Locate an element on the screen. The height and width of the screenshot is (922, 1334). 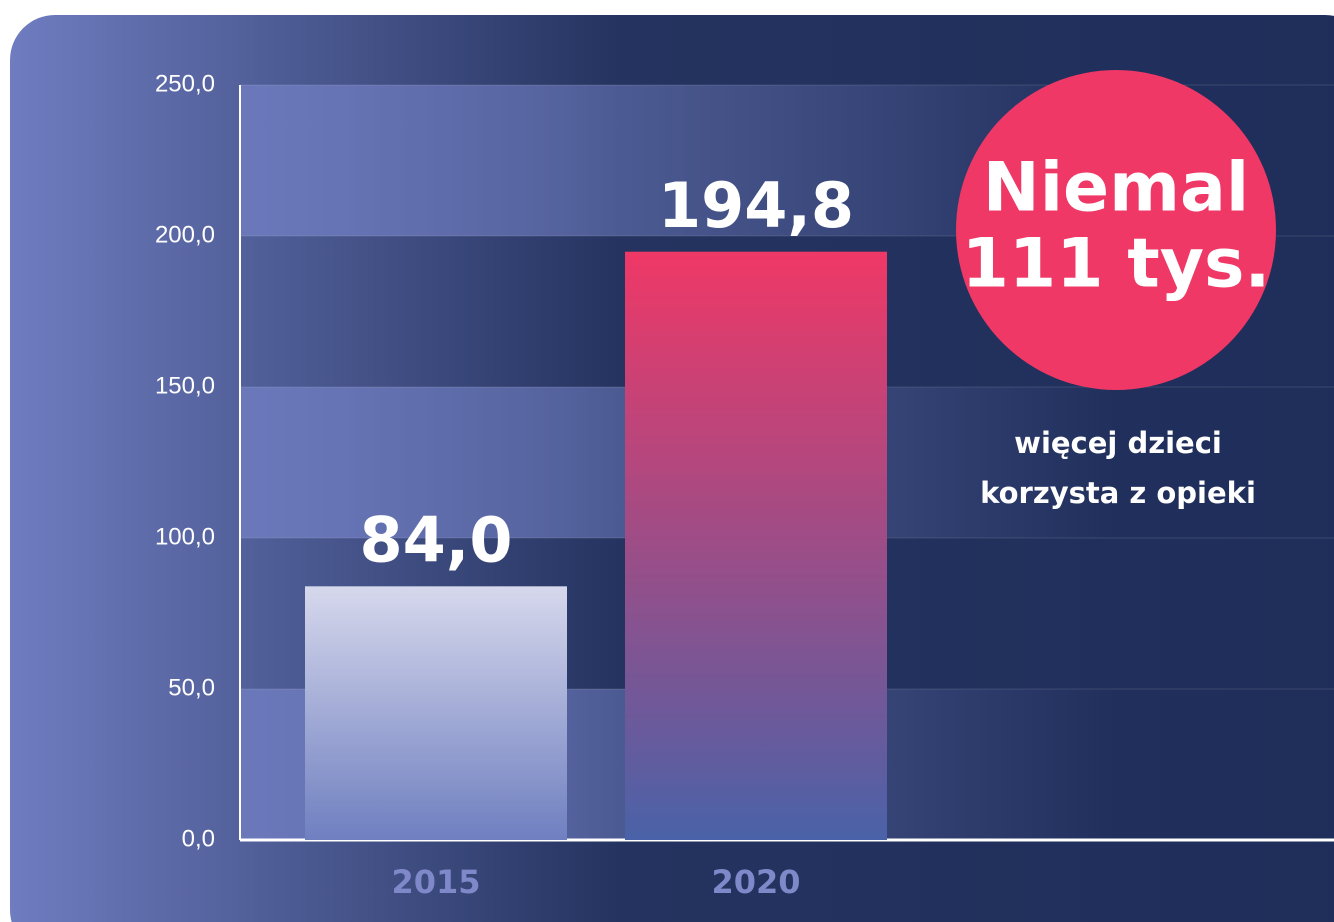
y-tick-label: 150,0 is located at coordinates (185, 385).